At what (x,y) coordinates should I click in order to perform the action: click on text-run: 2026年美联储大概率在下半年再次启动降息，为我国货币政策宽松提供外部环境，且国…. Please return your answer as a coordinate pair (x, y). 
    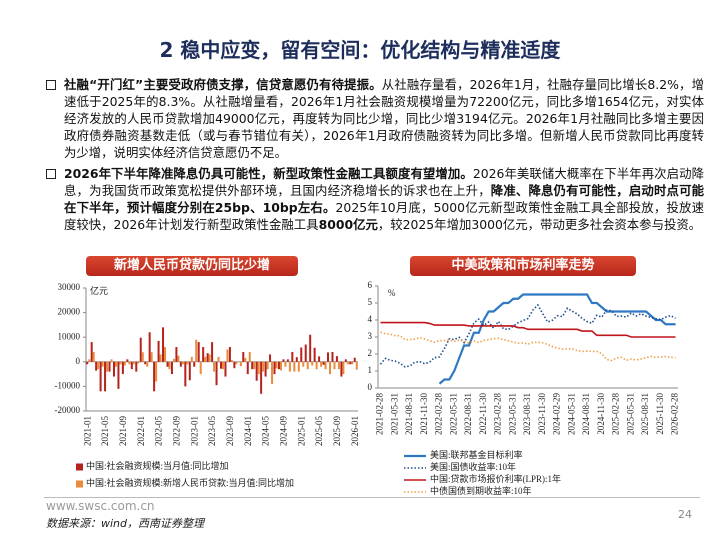
    Looking at the image, I should click on (384, 182).